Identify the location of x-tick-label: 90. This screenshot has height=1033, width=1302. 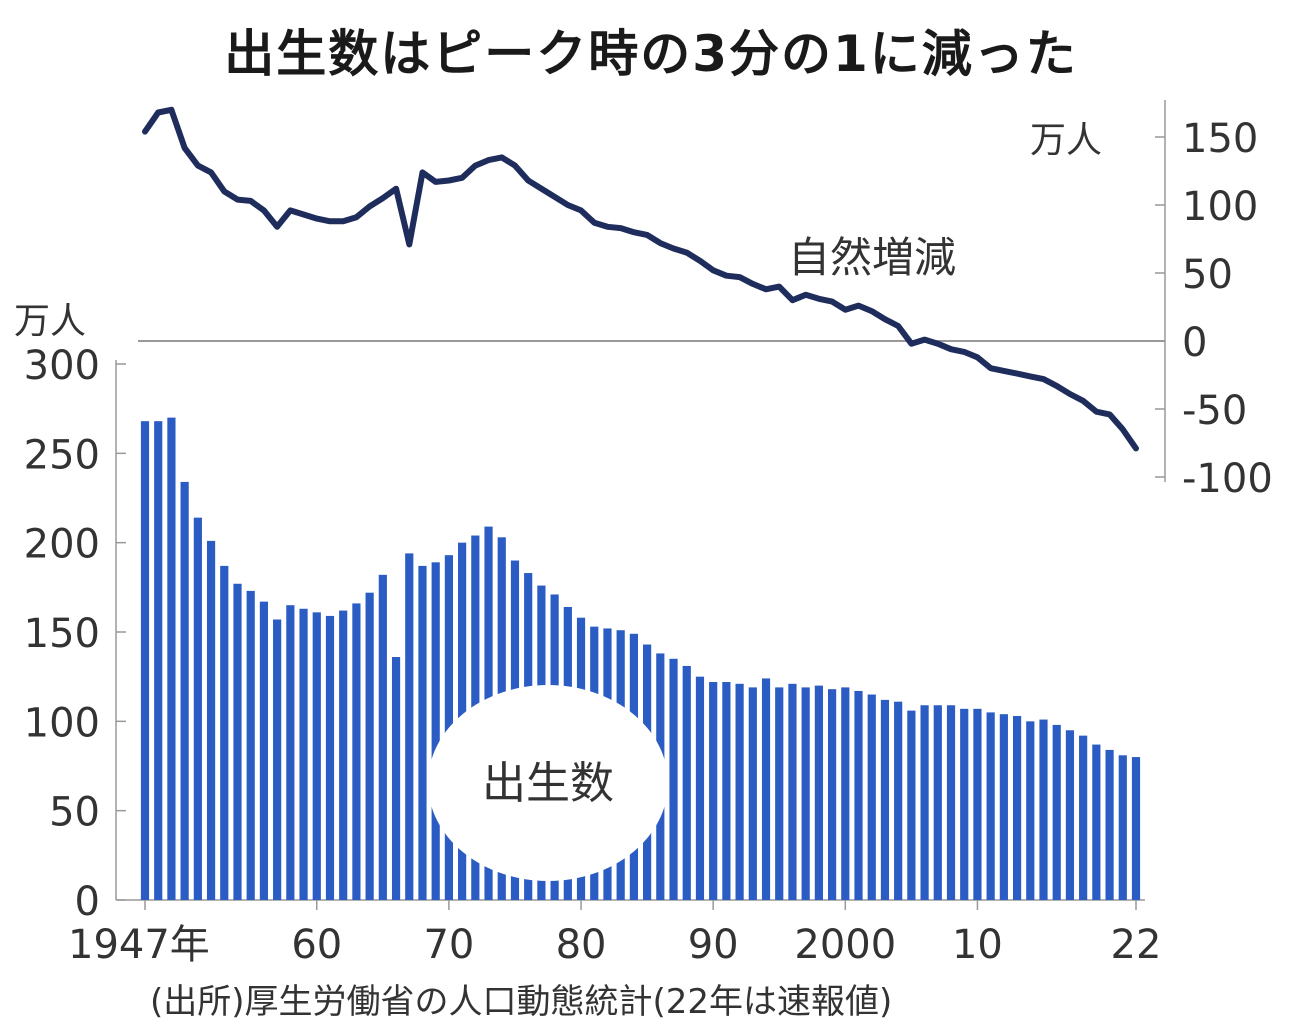
(713, 945).